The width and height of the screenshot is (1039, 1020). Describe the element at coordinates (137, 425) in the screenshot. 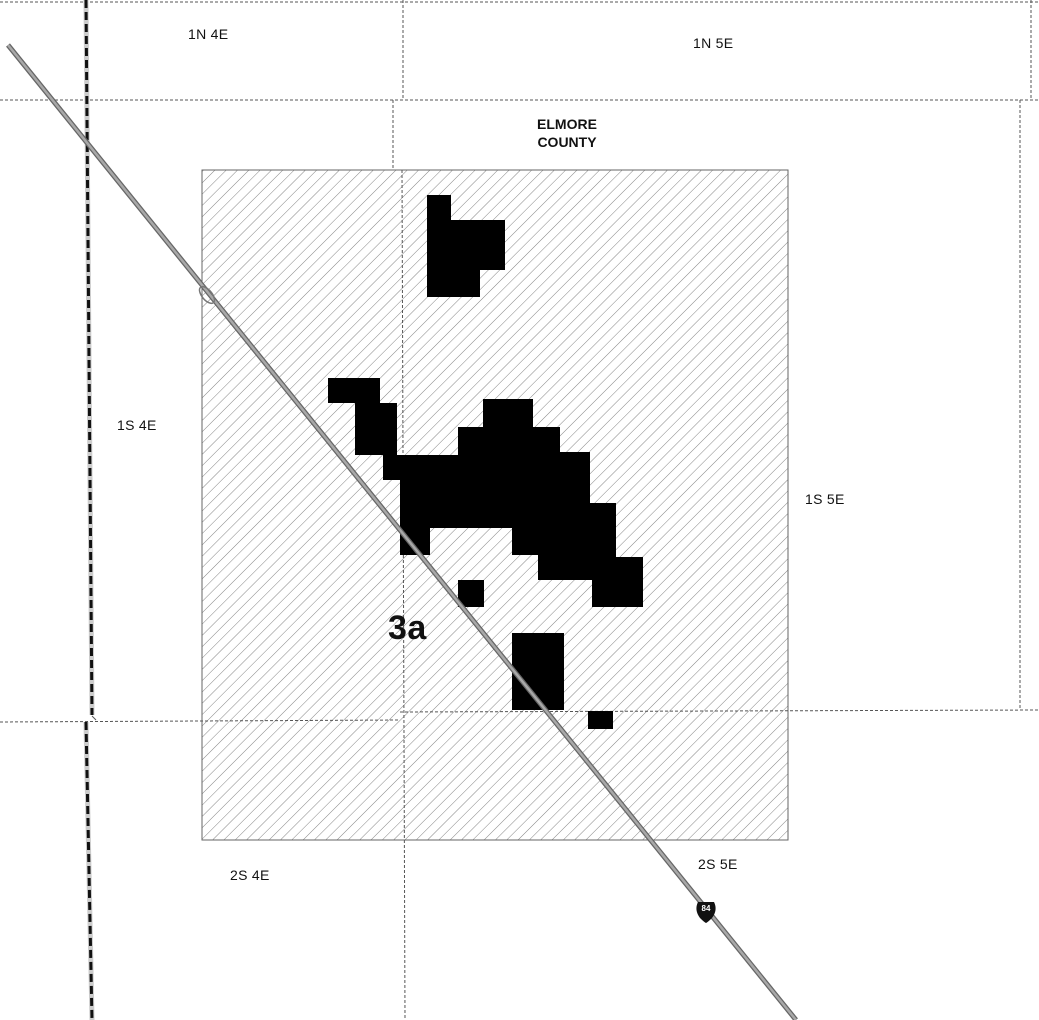

I see `township-label-1s-4e: 1S 4E` at that location.